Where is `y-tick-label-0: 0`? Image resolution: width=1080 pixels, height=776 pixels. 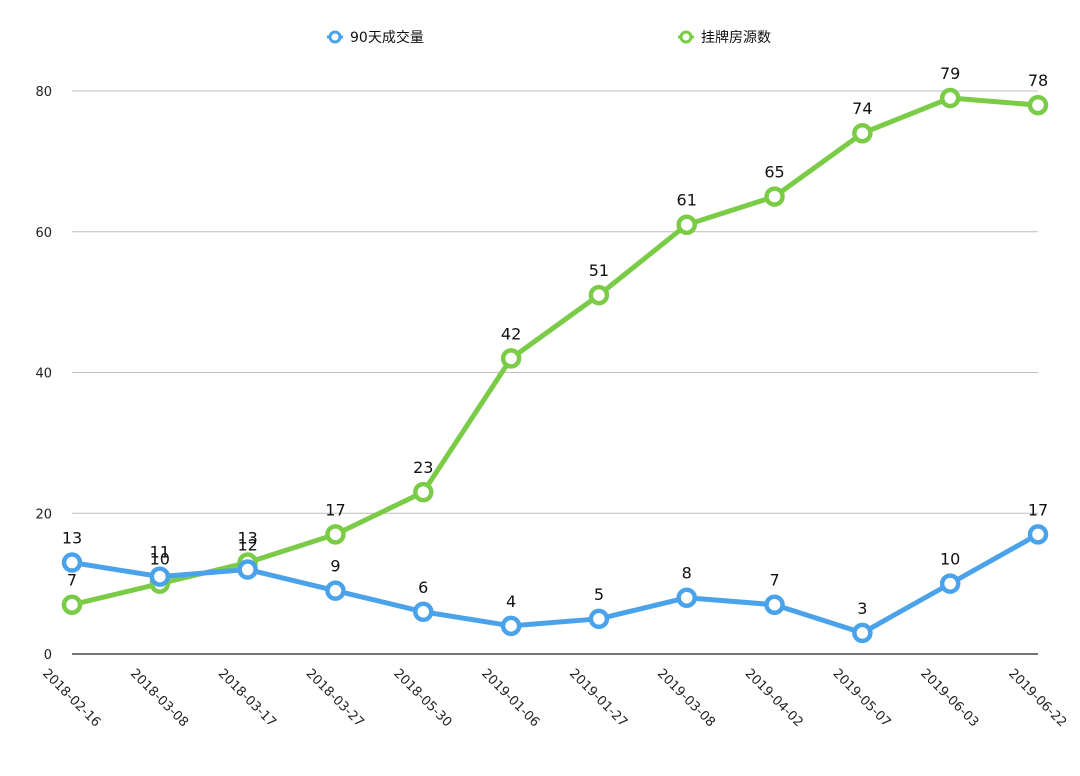 y-tick-label-0: 0 is located at coordinates (48, 655).